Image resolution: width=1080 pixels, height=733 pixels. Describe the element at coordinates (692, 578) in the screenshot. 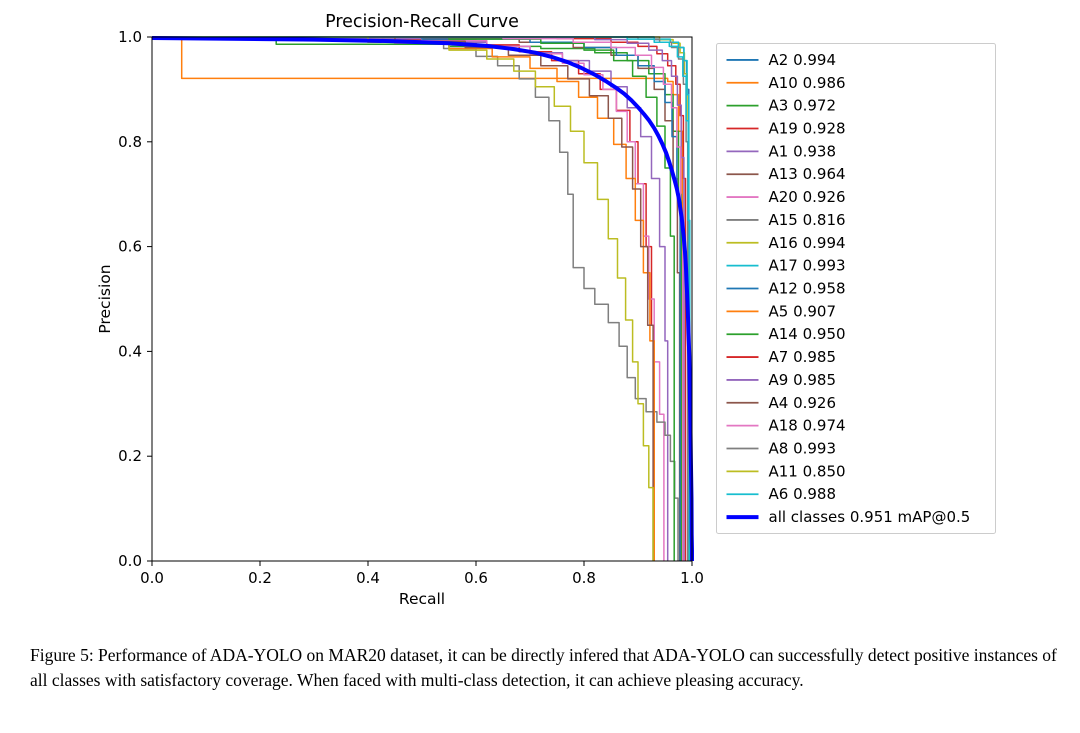

I see `x-tick-label: 1.0` at that location.